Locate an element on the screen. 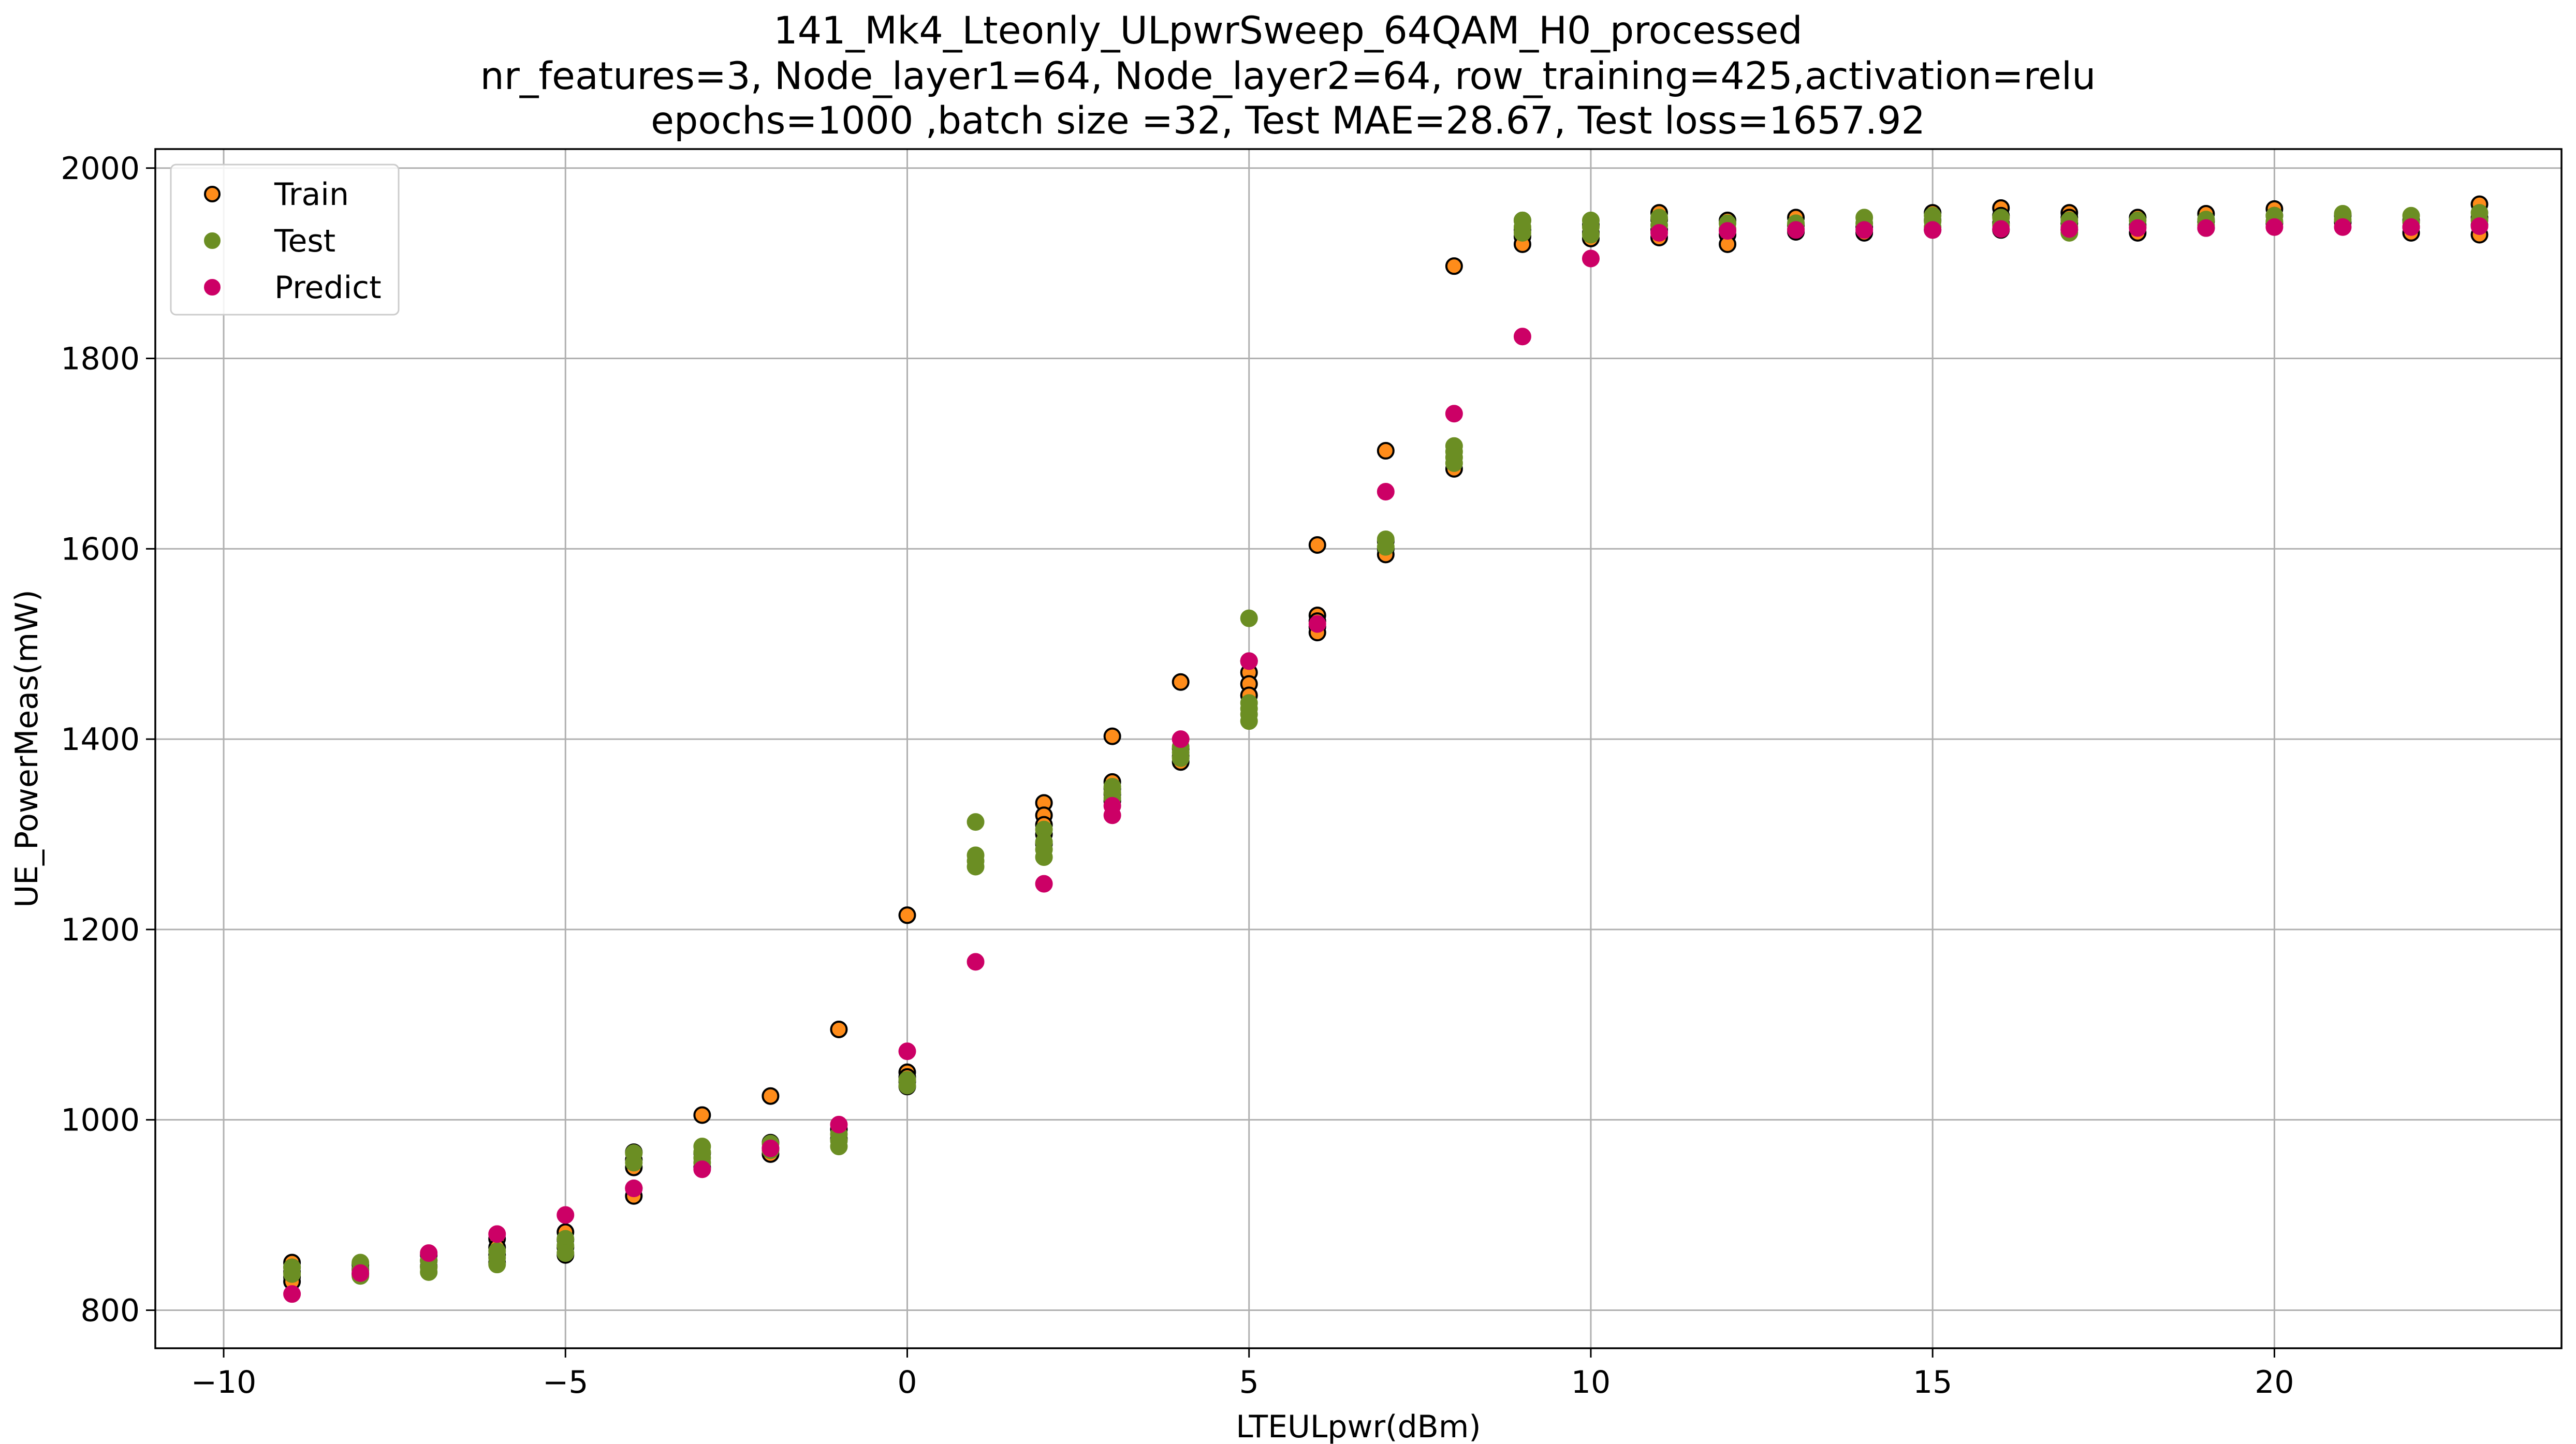 The image size is (2576, 1444). x-tick-label: 15 is located at coordinates (1932, 1382).